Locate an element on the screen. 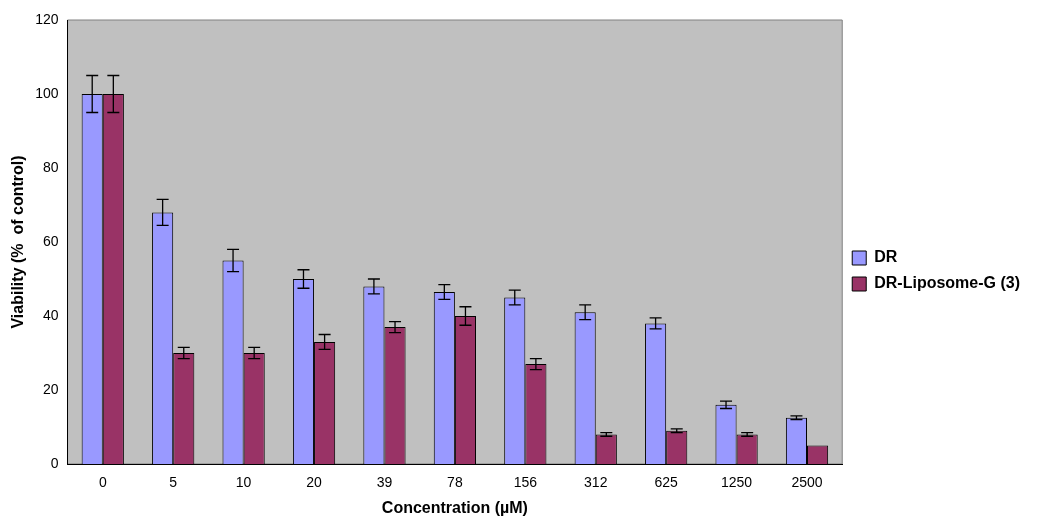 This screenshot has width=1040, height=527. x-tick-label: 0 is located at coordinates (102, 482).